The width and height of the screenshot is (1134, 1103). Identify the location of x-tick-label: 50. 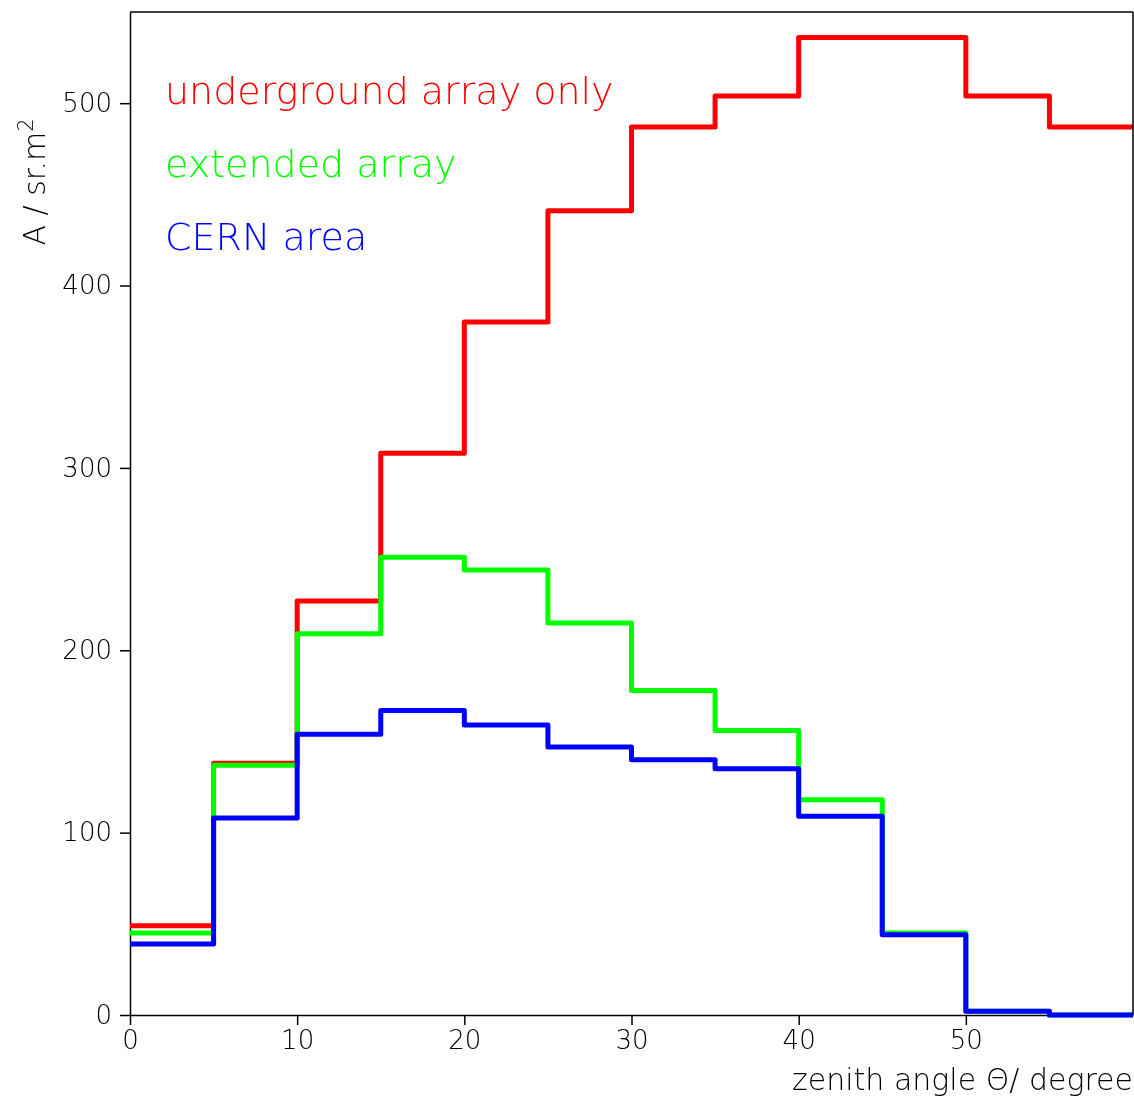
(966, 1040).